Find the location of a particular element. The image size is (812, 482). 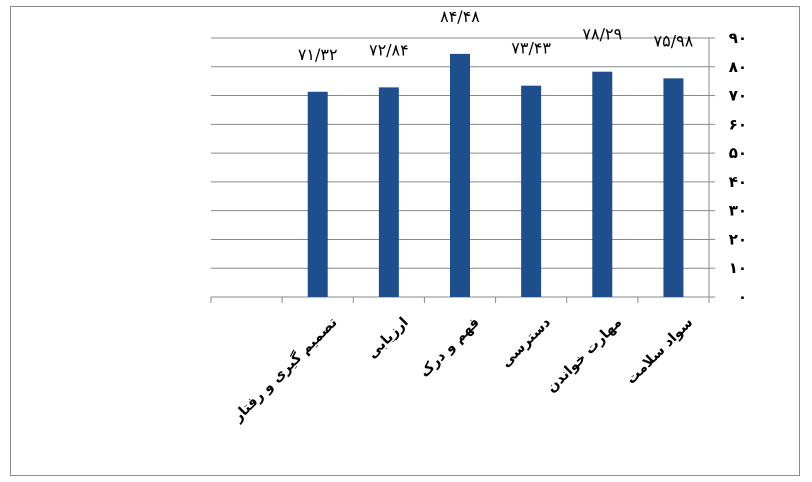

data-label: ۷۱/۳۲ is located at coordinates (318, 54).